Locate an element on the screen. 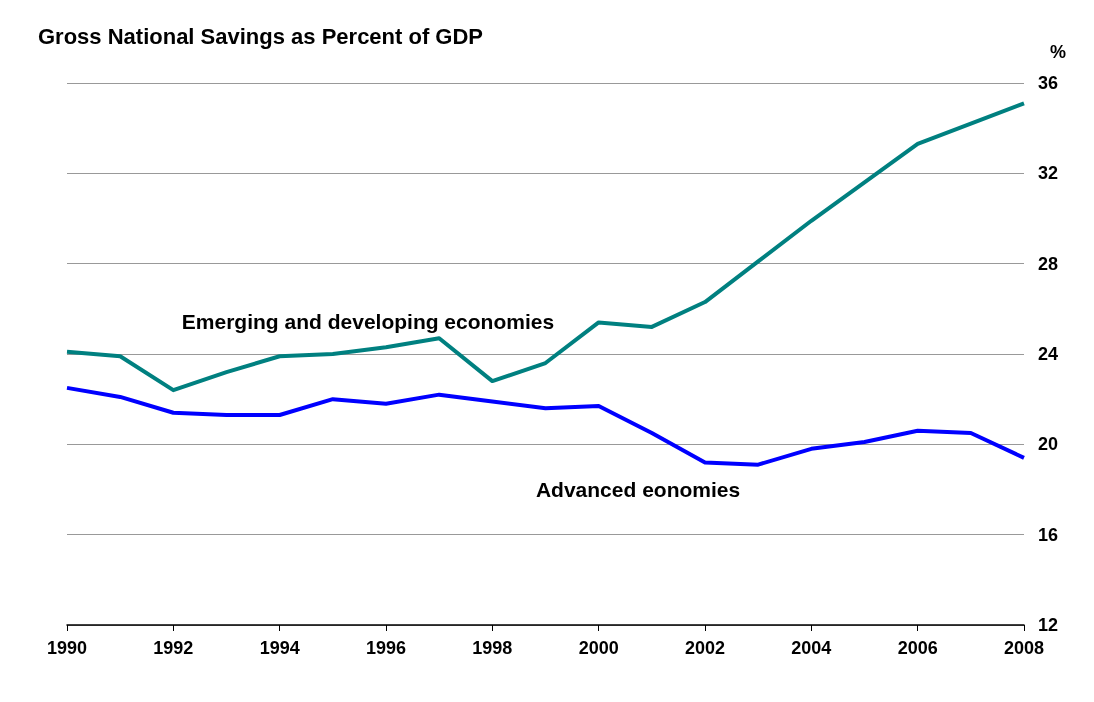 The width and height of the screenshot is (1094, 702). x-tick-label: 1992 is located at coordinates (173, 648).